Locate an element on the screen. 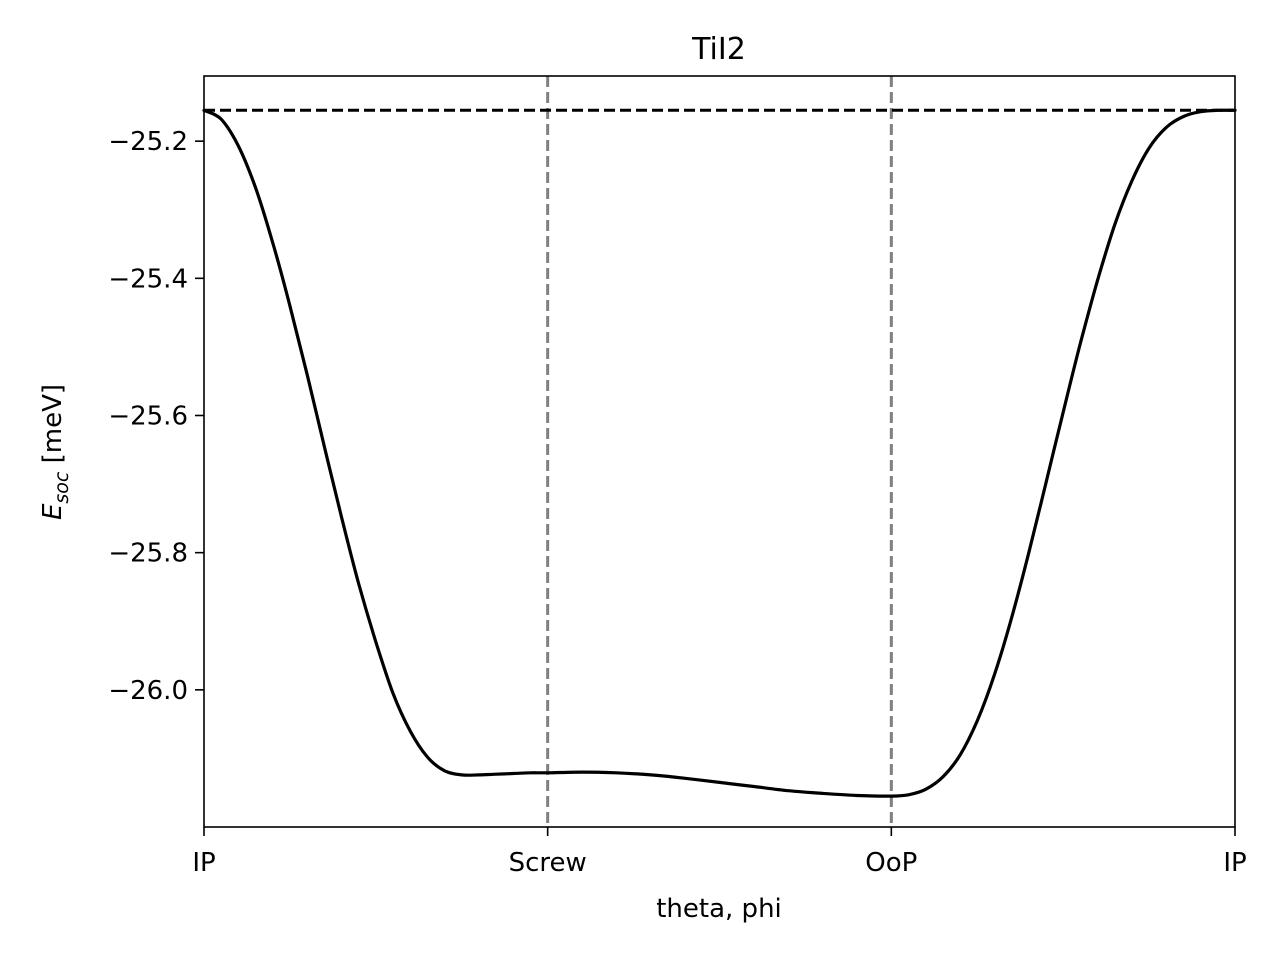  x-axis-ticks: IP Screw OoP IP is located at coordinates (719, 852).